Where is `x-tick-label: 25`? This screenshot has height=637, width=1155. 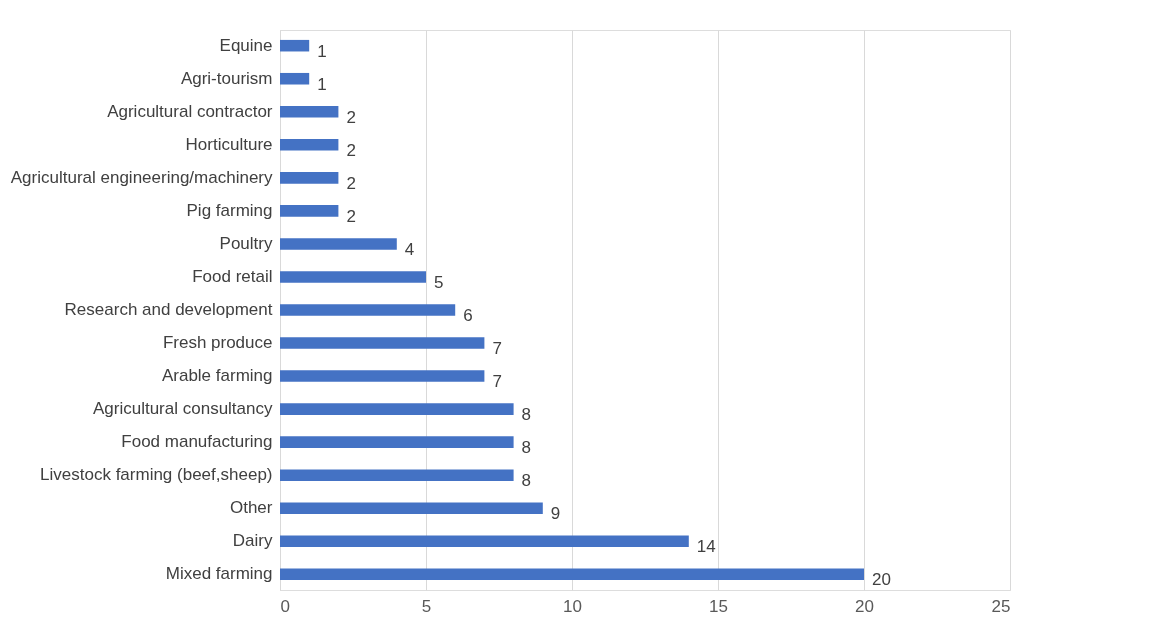 x-tick-label: 25 is located at coordinates (1001, 606).